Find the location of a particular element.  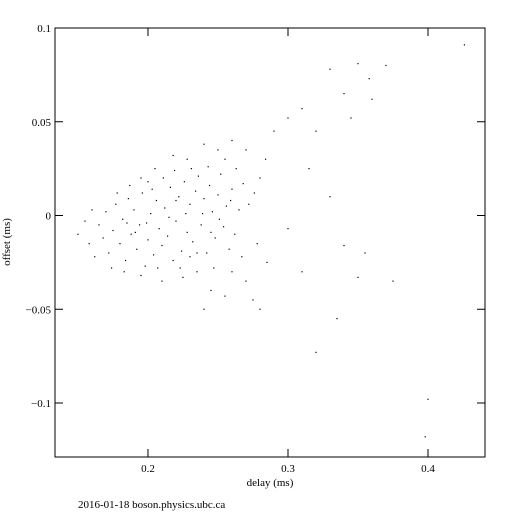

footer: 2016-01-18 boson.physics.ubc.ca is located at coordinates (151, 505).